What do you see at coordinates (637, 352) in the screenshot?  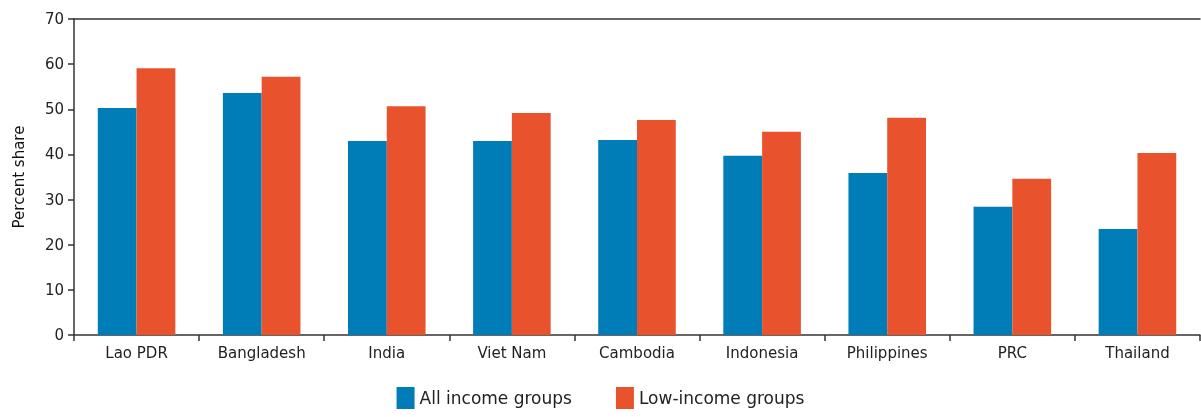 I see `x-tick-label: Cambodia` at bounding box center [637, 352].